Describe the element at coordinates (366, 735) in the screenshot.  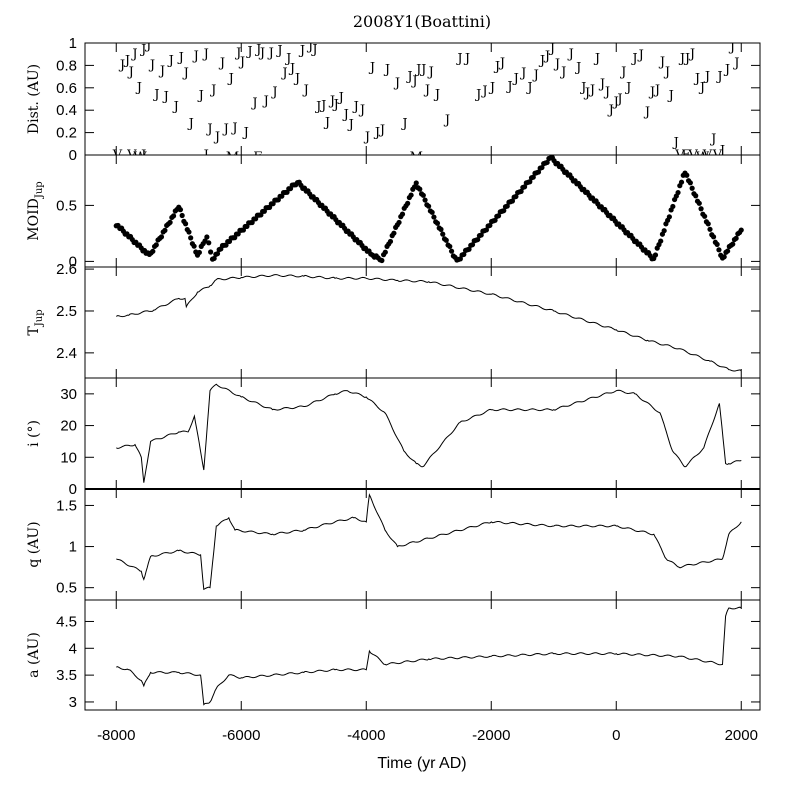
I see `x-tick-label: -4000` at that location.